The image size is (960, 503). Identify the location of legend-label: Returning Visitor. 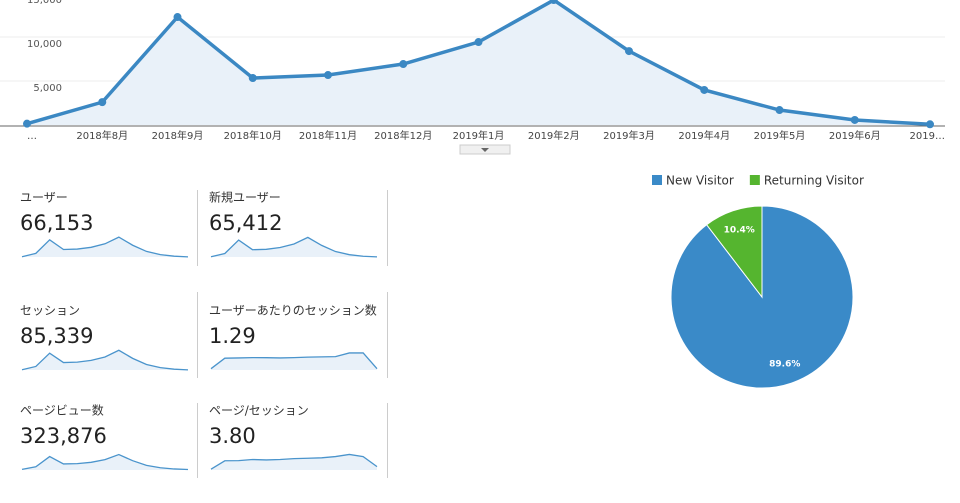
(814, 181).